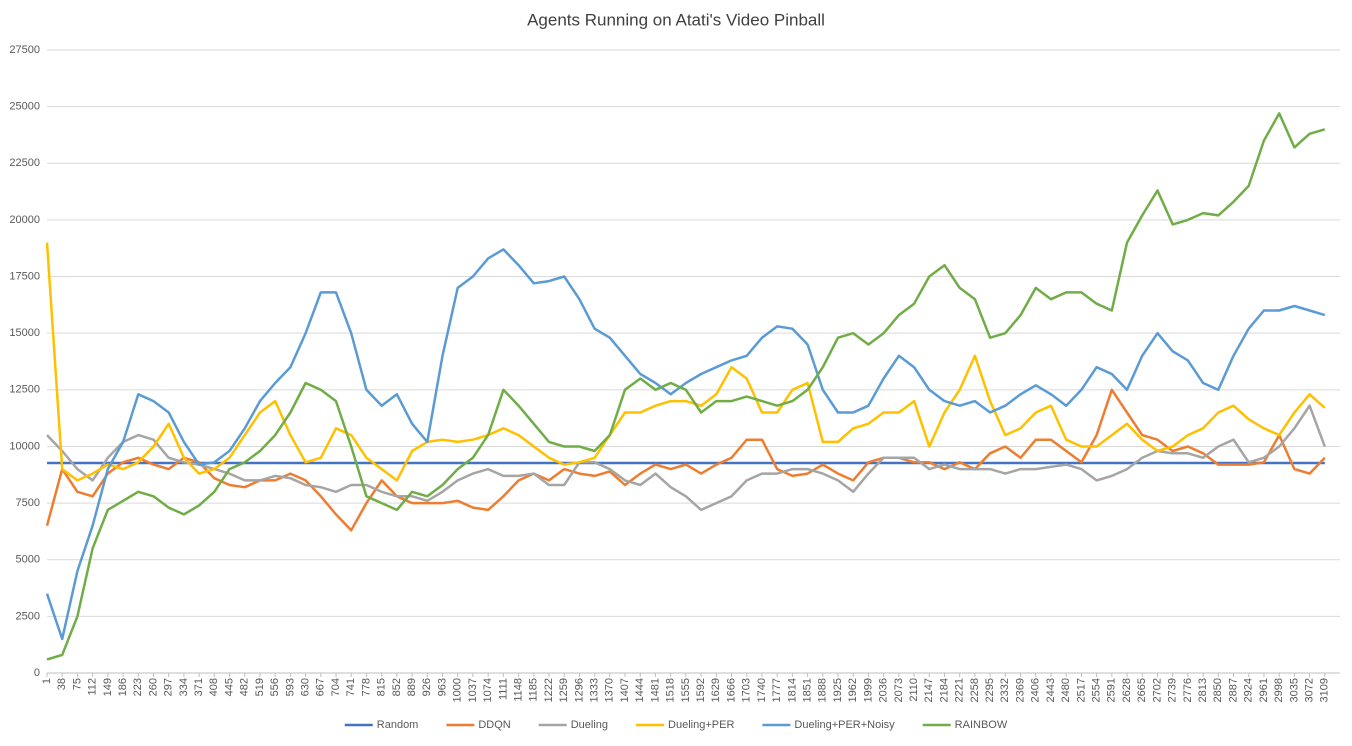 The width and height of the screenshot is (1352, 746). I want to click on y-tick-label: 25000, so click(24, 107).